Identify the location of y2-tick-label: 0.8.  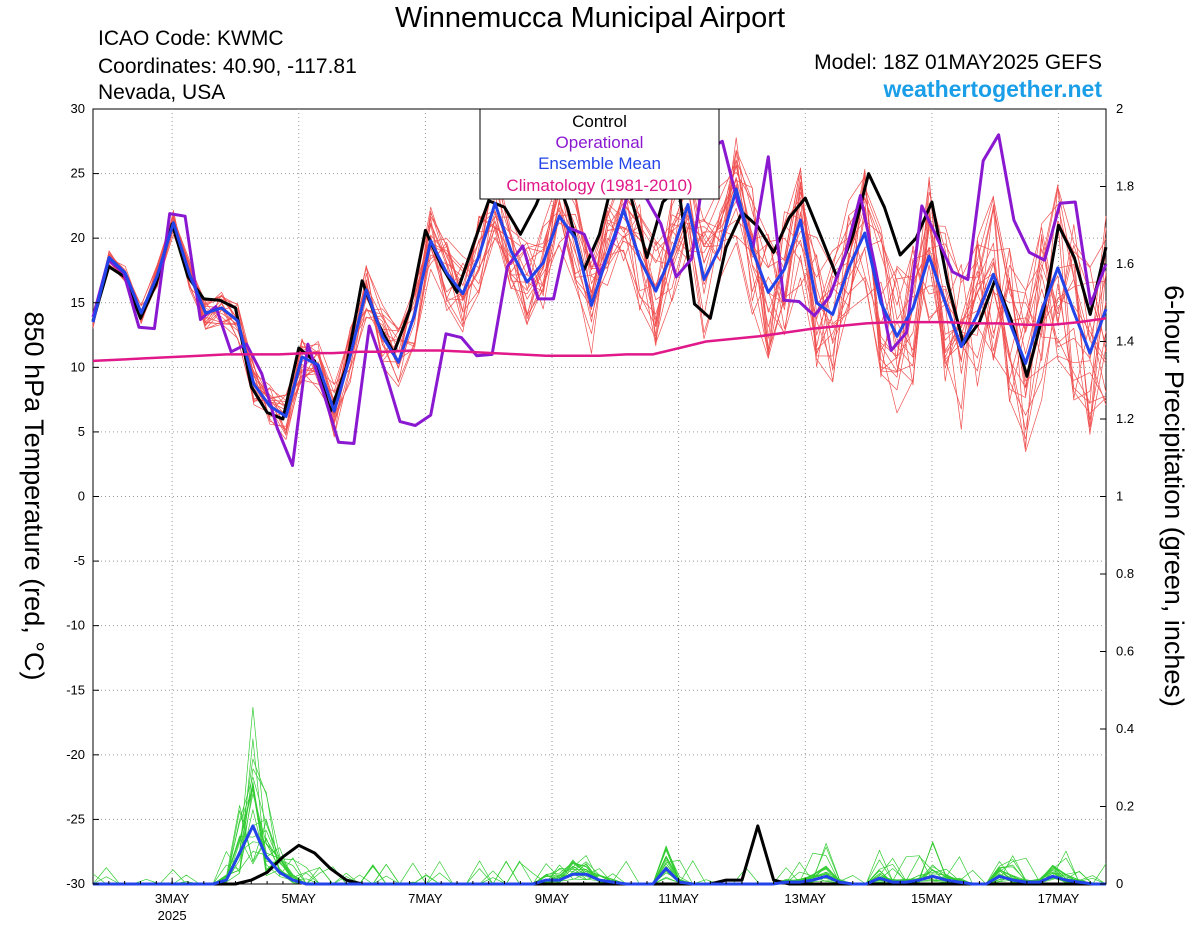
(1125, 573).